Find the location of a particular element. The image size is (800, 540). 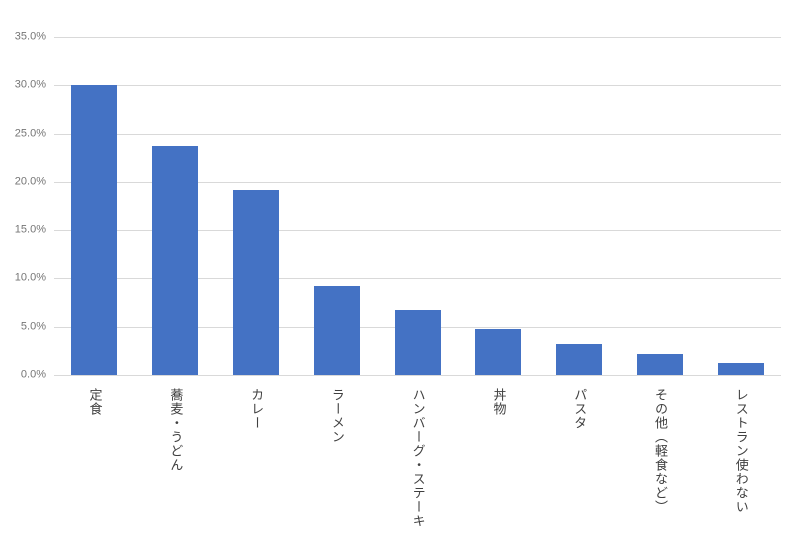

category-label: 蕎麦・うどん is located at coordinates (176, 430).